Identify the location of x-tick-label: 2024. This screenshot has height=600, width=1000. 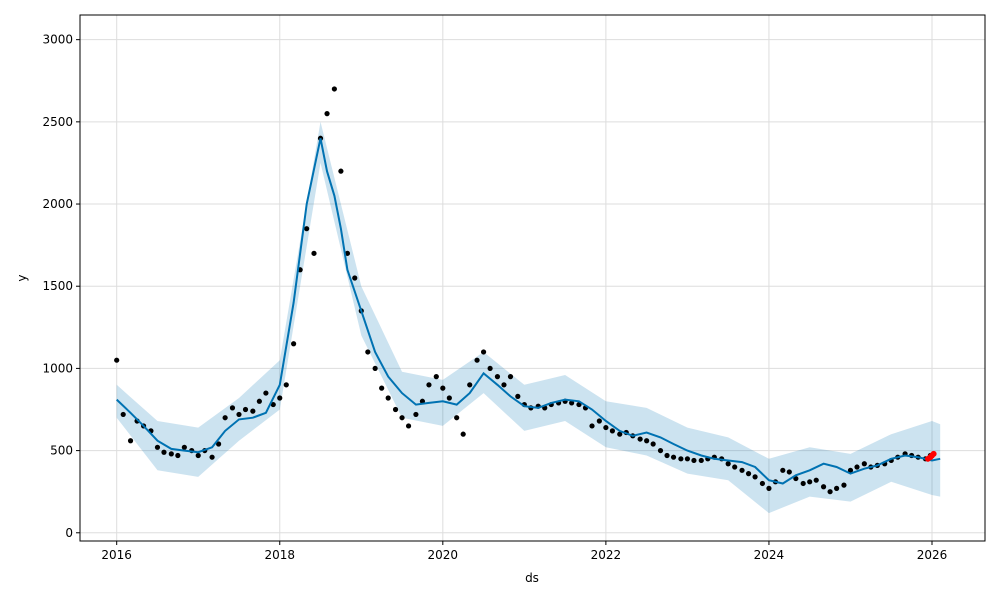
(769, 555).